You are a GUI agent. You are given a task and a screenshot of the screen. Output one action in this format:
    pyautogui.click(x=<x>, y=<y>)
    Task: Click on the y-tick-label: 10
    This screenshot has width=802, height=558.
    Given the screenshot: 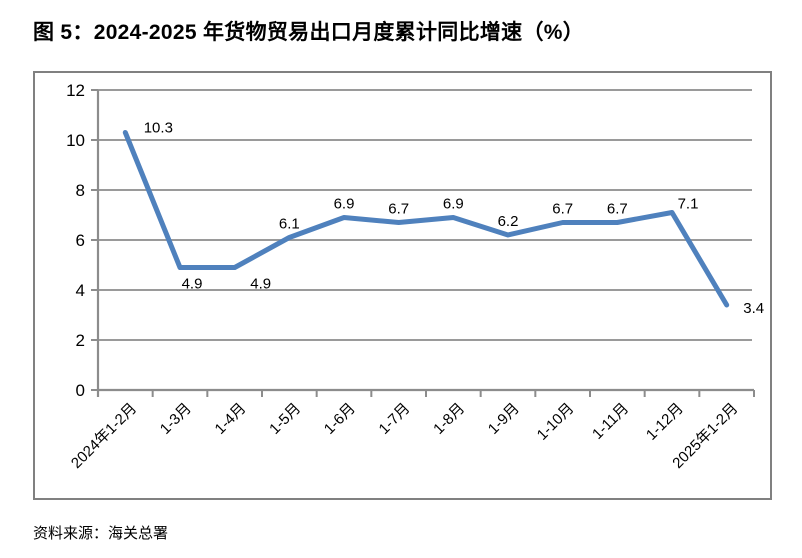 What is the action you would take?
    pyautogui.click(x=75, y=140)
    